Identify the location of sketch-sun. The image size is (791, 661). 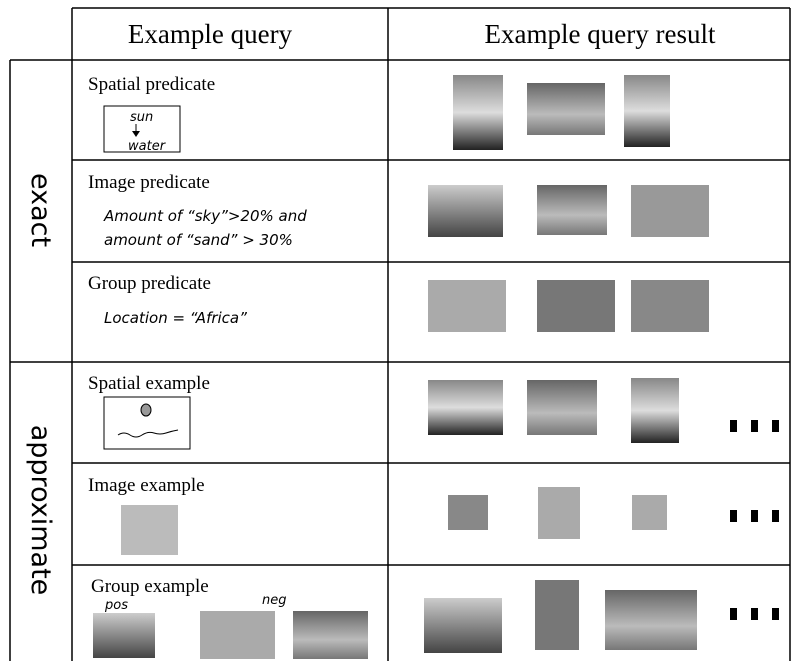
(146, 410).